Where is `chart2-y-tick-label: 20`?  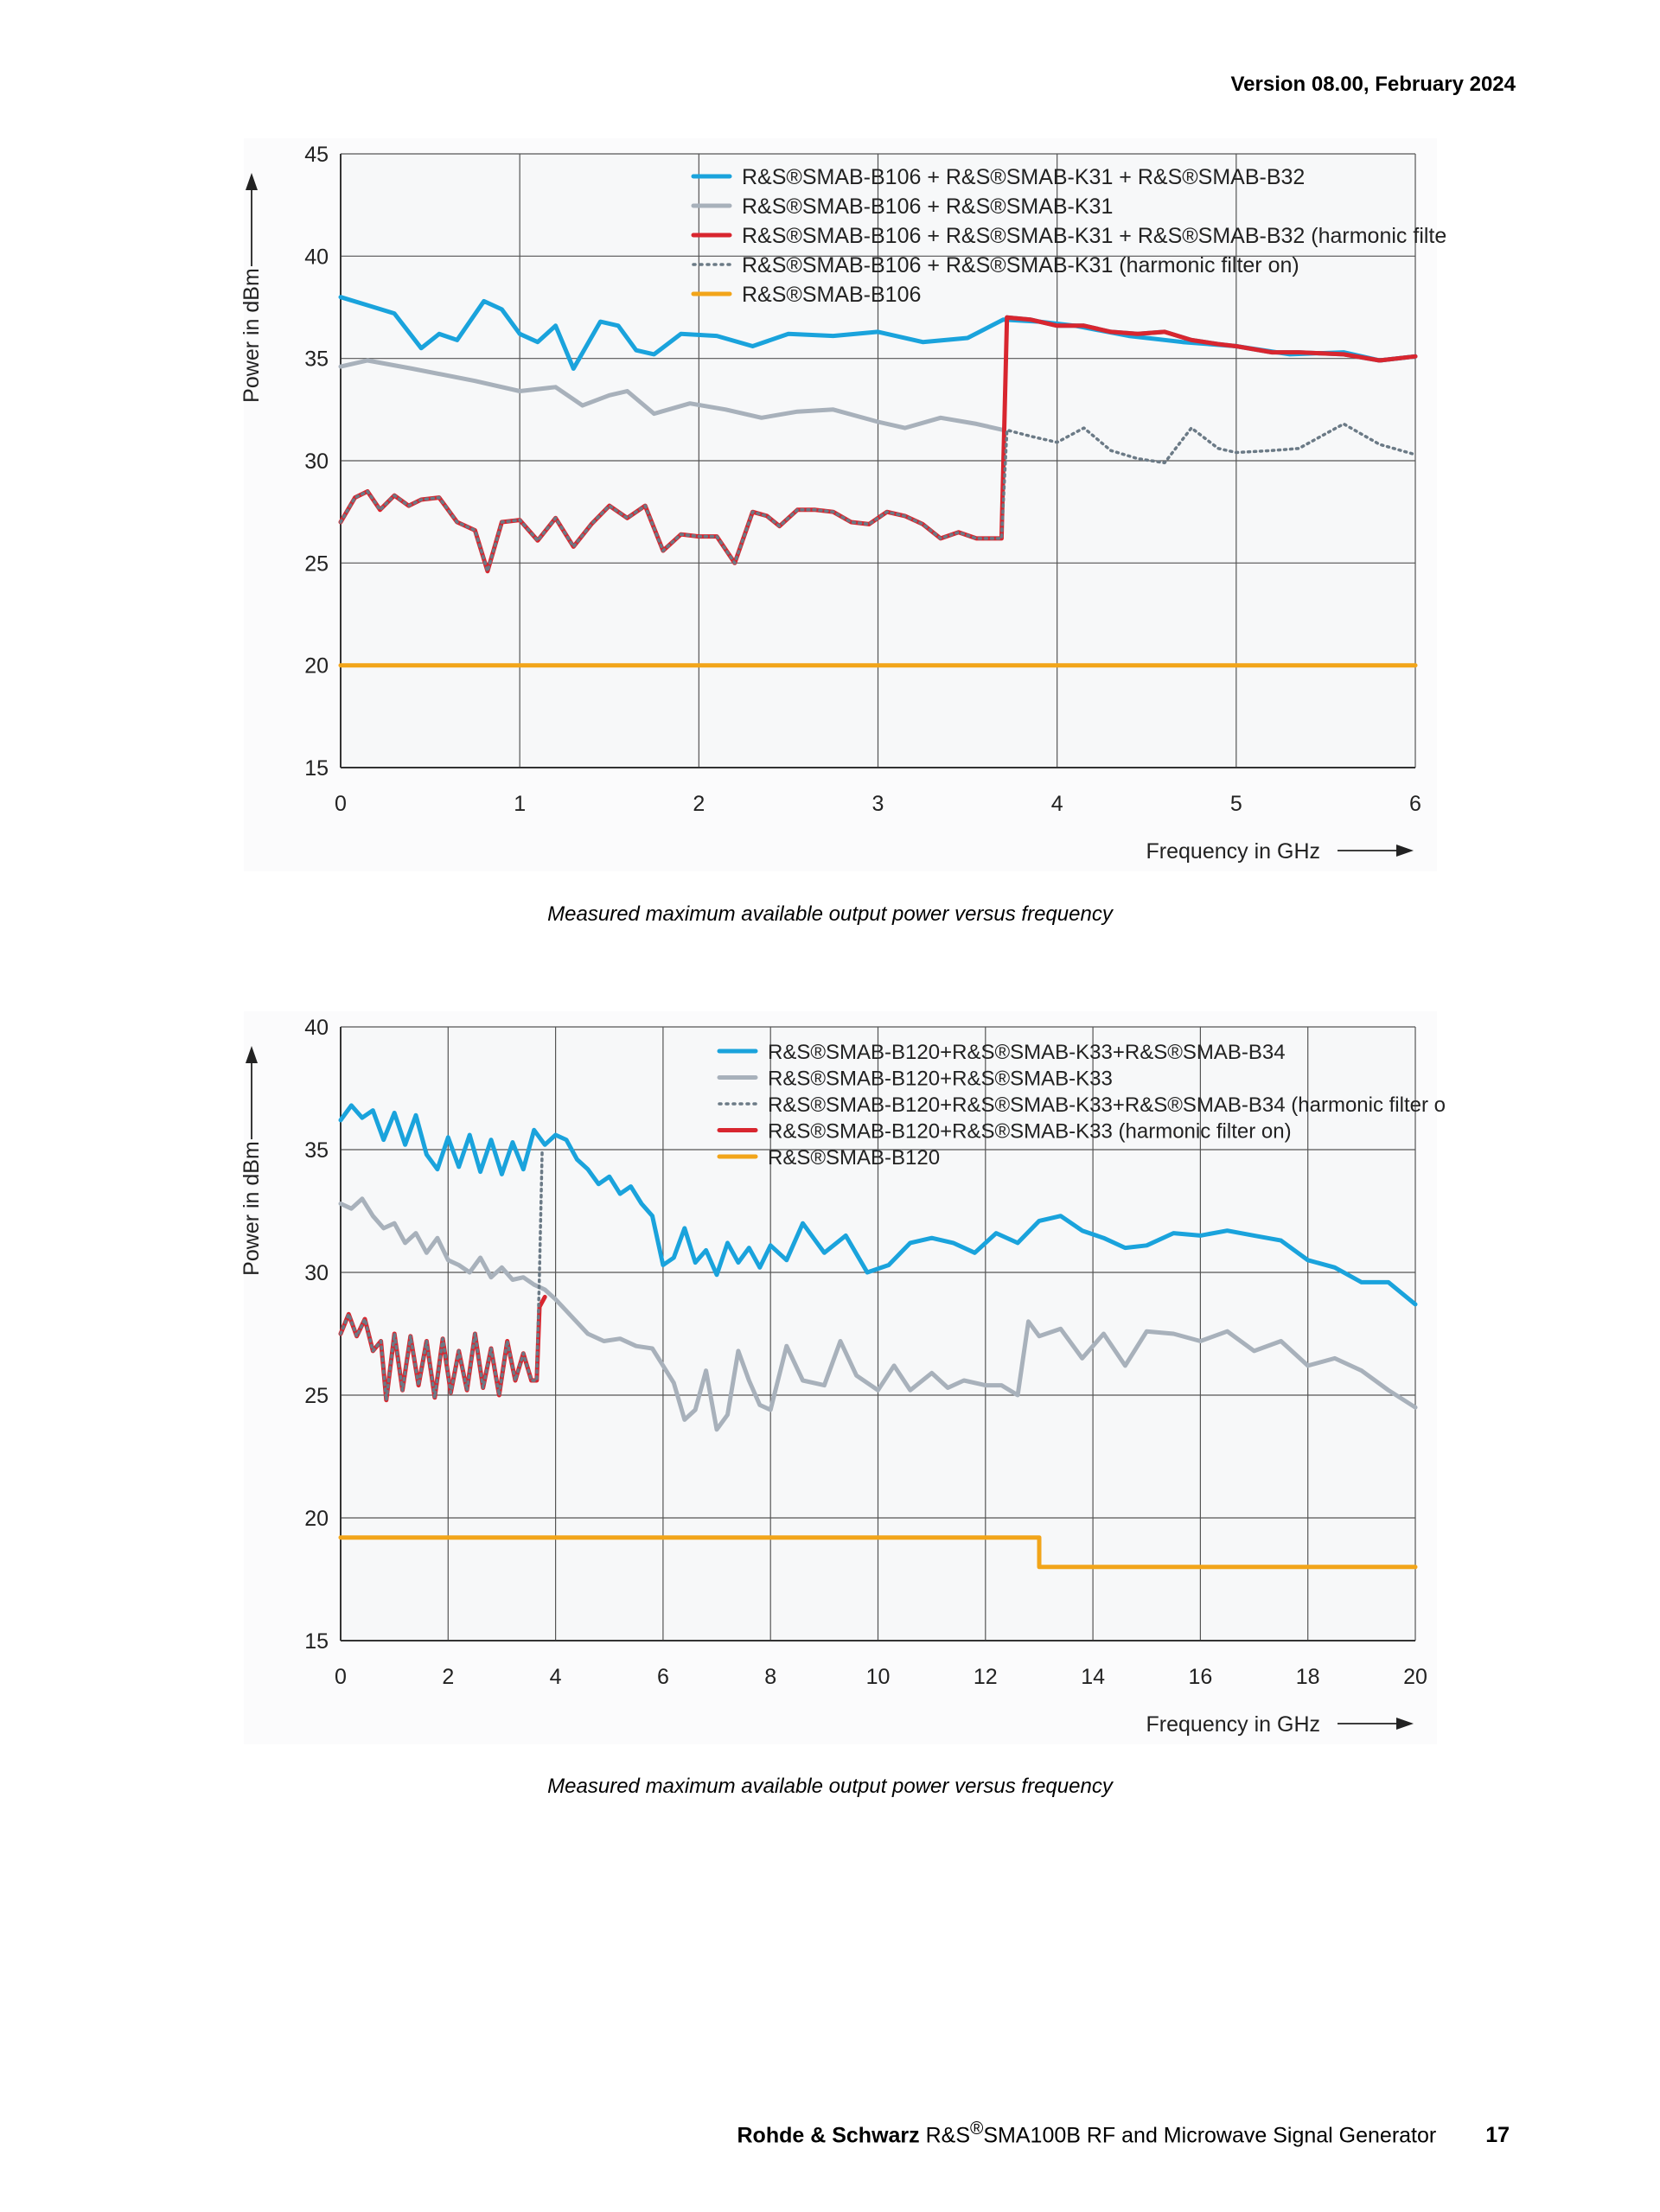 chart2-y-tick-label: 20 is located at coordinates (316, 1519).